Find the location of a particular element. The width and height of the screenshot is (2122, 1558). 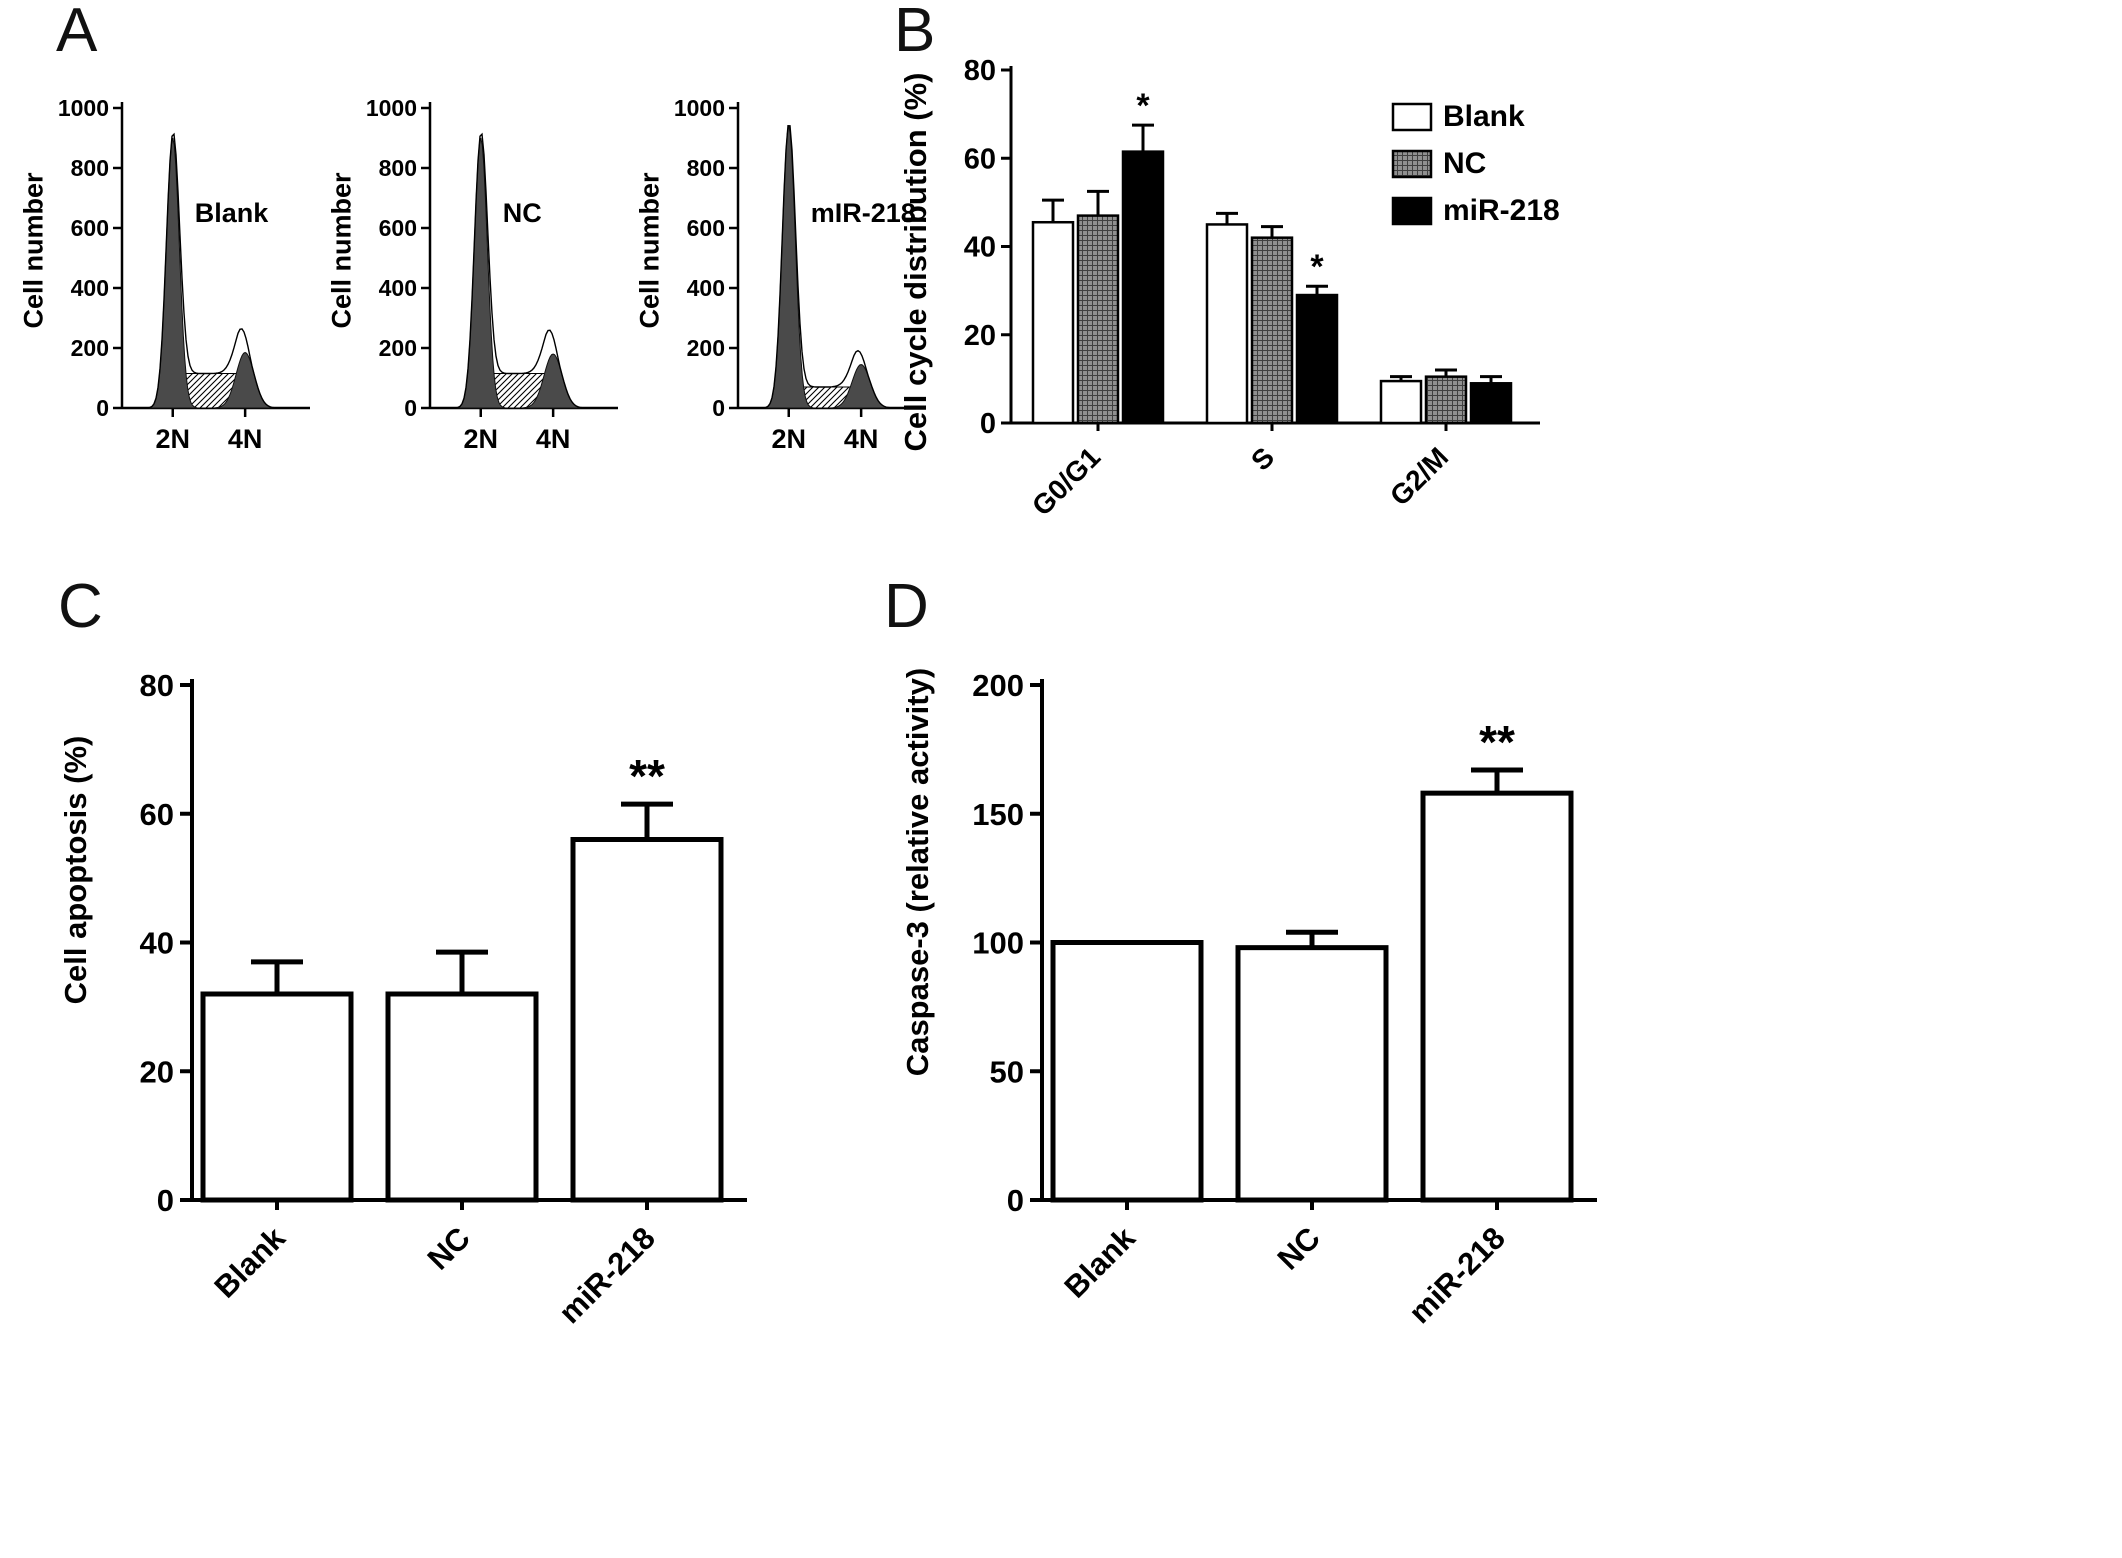

panel-b-y-axis-label: Cell cycle distribution (%) is located at coordinates (915, 262).